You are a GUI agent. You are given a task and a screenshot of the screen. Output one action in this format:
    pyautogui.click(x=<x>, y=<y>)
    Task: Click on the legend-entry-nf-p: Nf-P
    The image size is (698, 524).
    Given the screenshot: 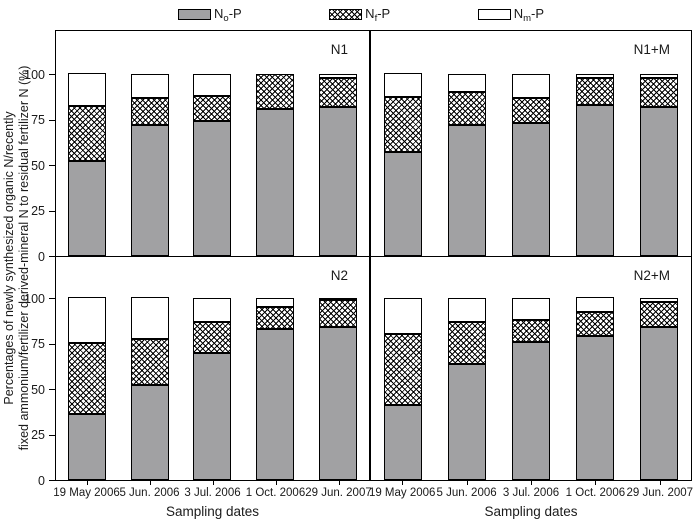 What is the action you would take?
    pyautogui.click(x=359, y=15)
    